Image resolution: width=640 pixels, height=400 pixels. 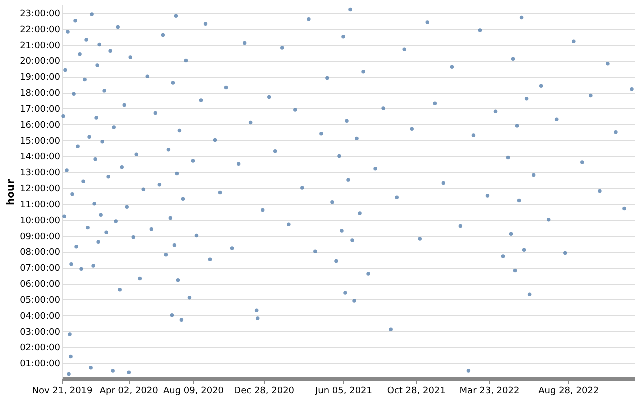 What do you see at coordinates (40, 62) in the screenshot?
I see `y-tick-label: 20:00:00` at bounding box center [40, 62].